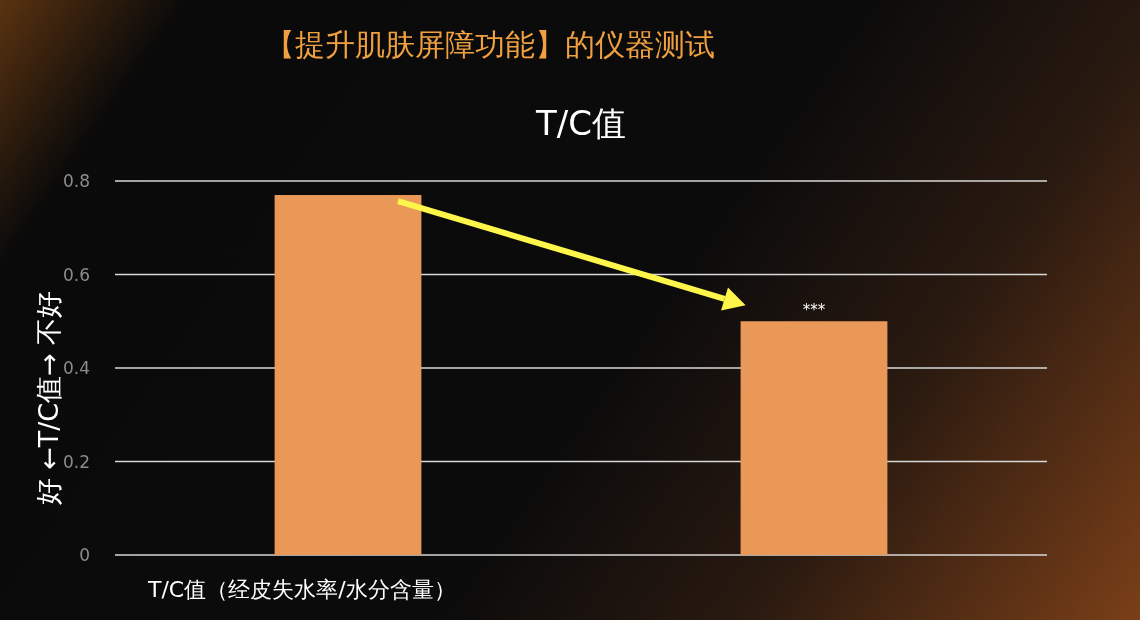 The image size is (1140, 620). I want to click on y-axis-title: 好 ←T/C值→ 不好, so click(48, 398).